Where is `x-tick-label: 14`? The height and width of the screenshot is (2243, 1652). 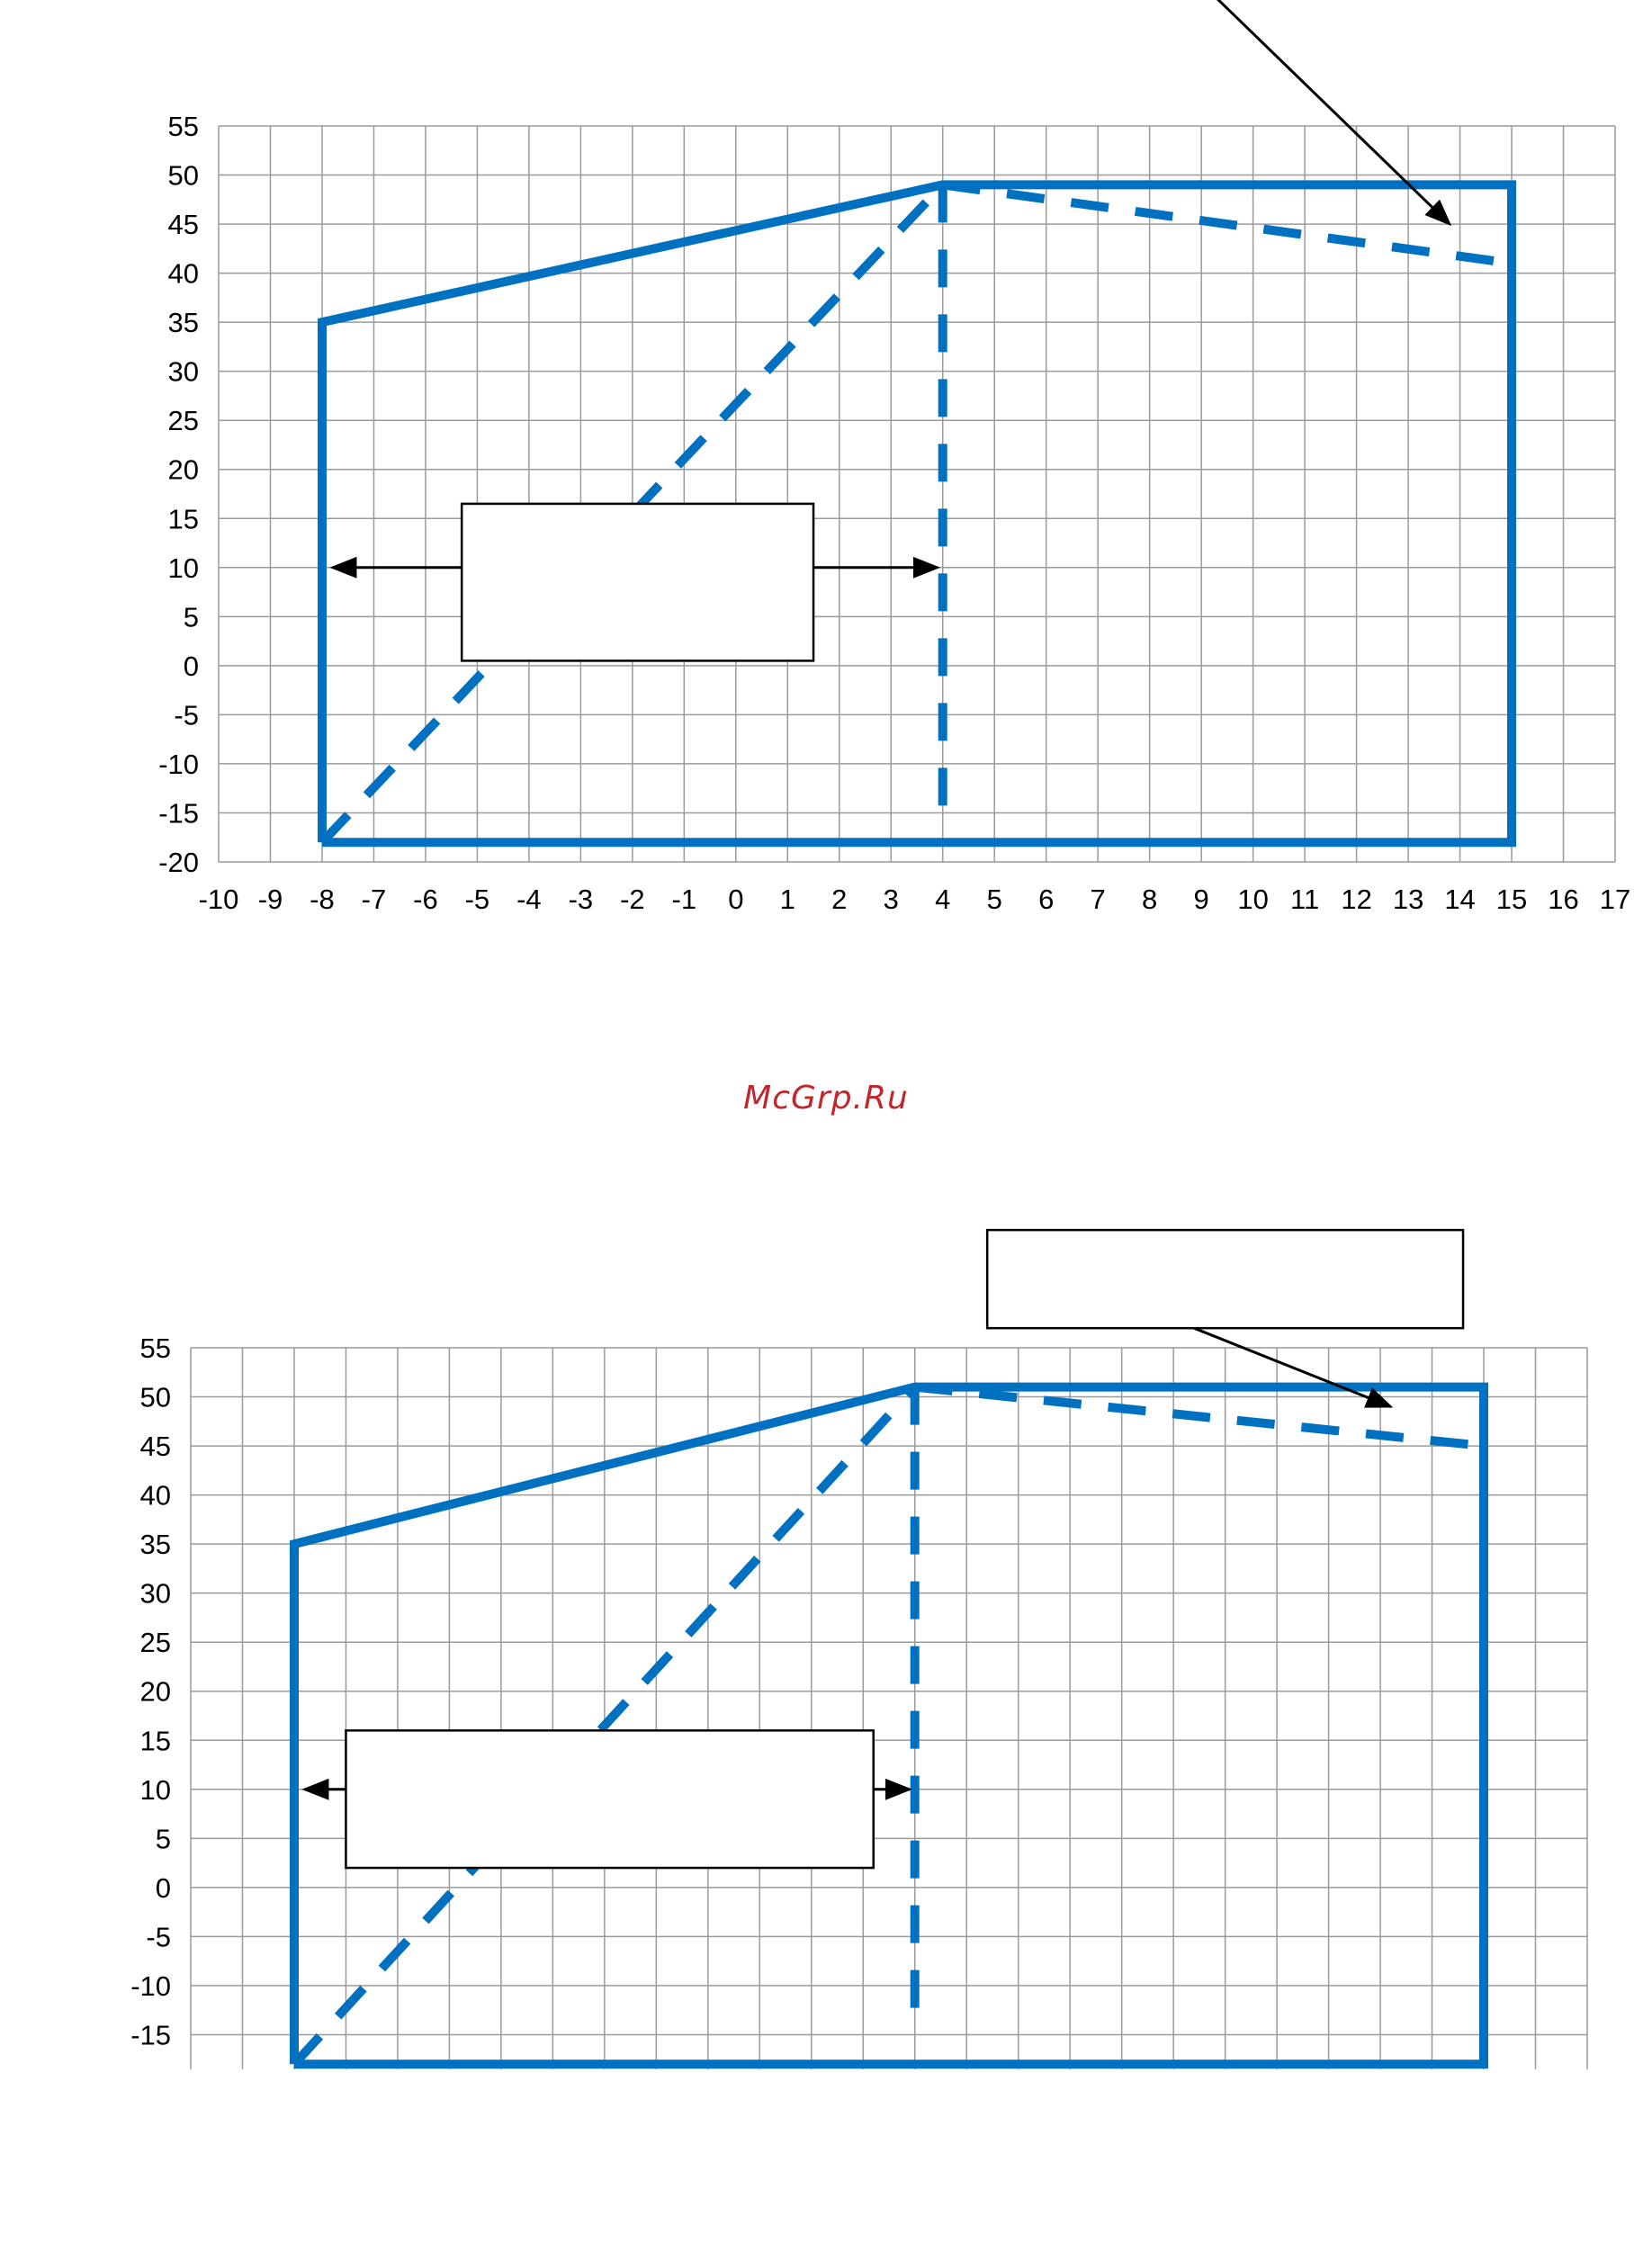 x-tick-label: 14 is located at coordinates (1459, 899).